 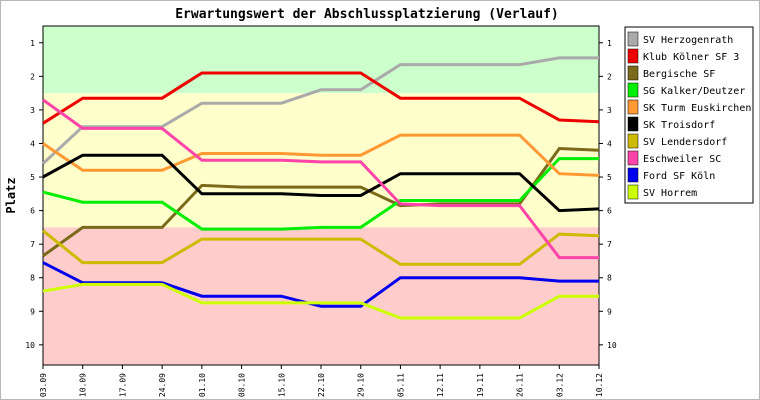 What do you see at coordinates (679, 176) in the screenshot?
I see `legend-entry-8: Ford SF Köln` at bounding box center [679, 176].